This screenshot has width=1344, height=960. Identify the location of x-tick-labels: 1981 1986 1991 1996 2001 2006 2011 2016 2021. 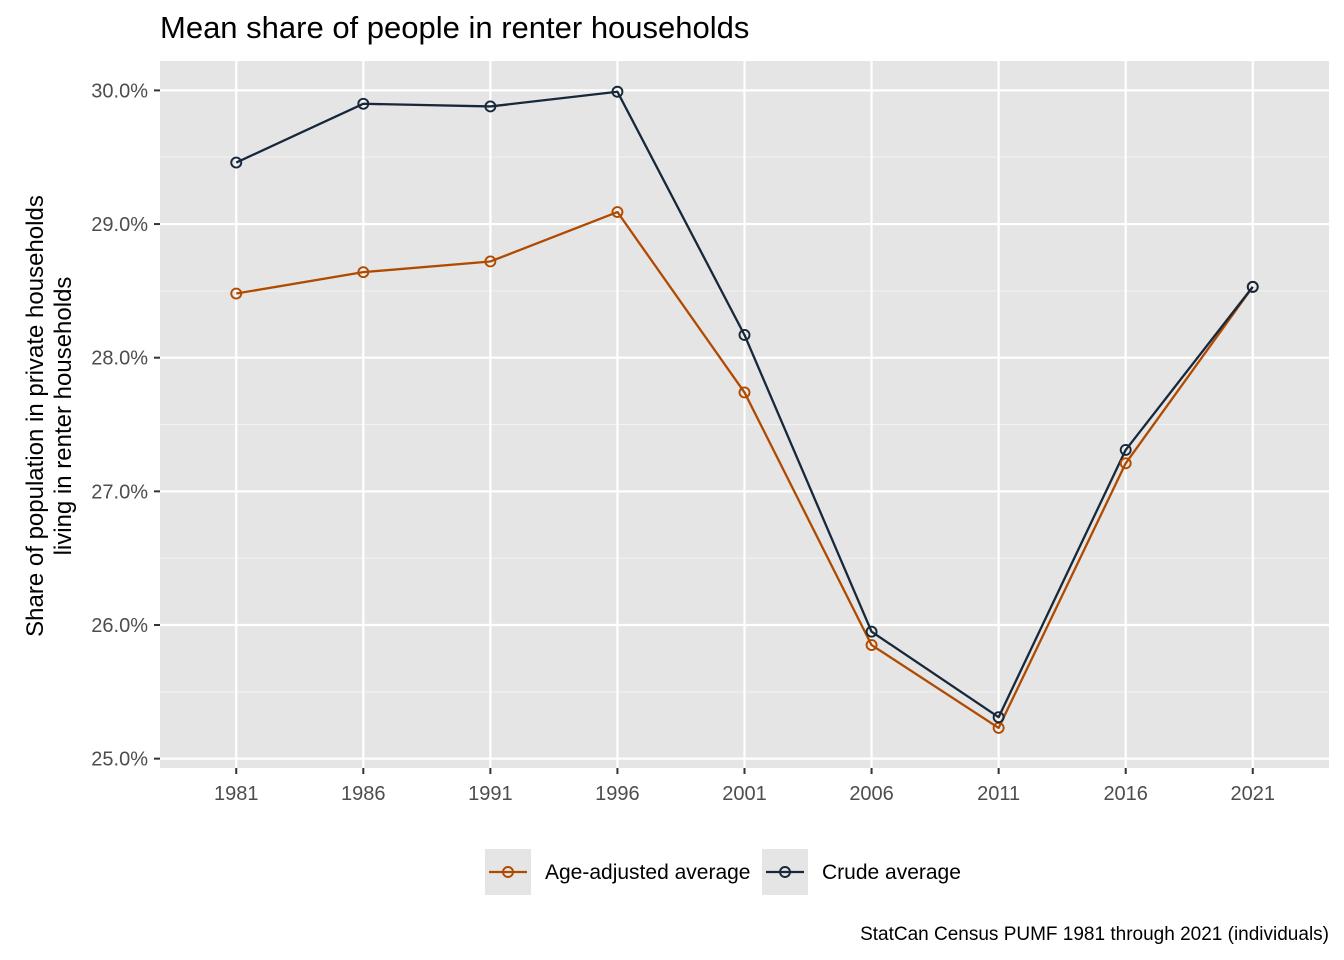
(744, 794).